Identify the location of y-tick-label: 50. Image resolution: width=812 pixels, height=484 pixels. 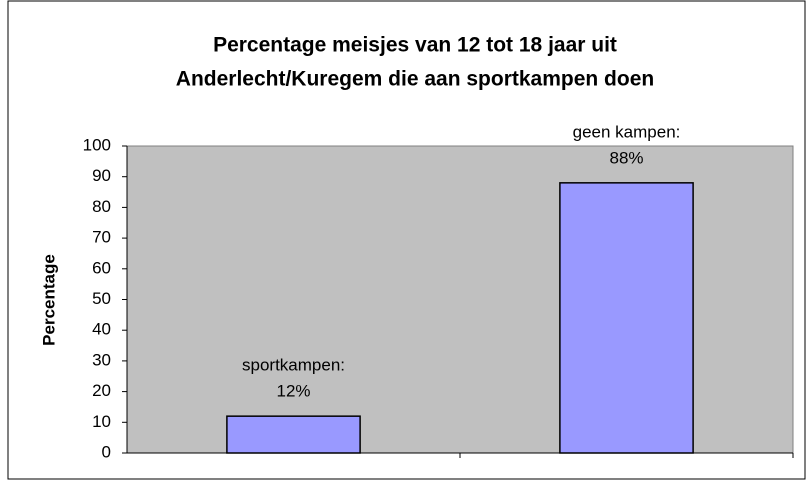
(101, 298).